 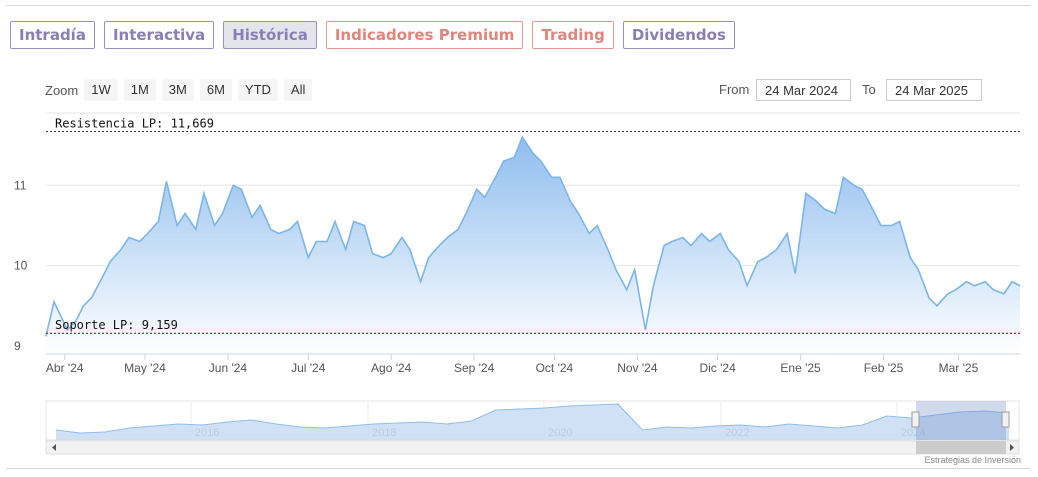 I want to click on y-tick-label-0: 9, so click(x=17, y=346).